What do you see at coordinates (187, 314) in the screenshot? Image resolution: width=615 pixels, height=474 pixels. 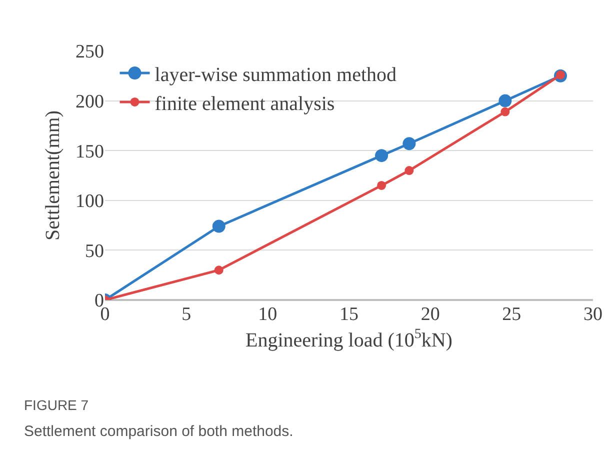 I see `x-tick-label: 5` at bounding box center [187, 314].